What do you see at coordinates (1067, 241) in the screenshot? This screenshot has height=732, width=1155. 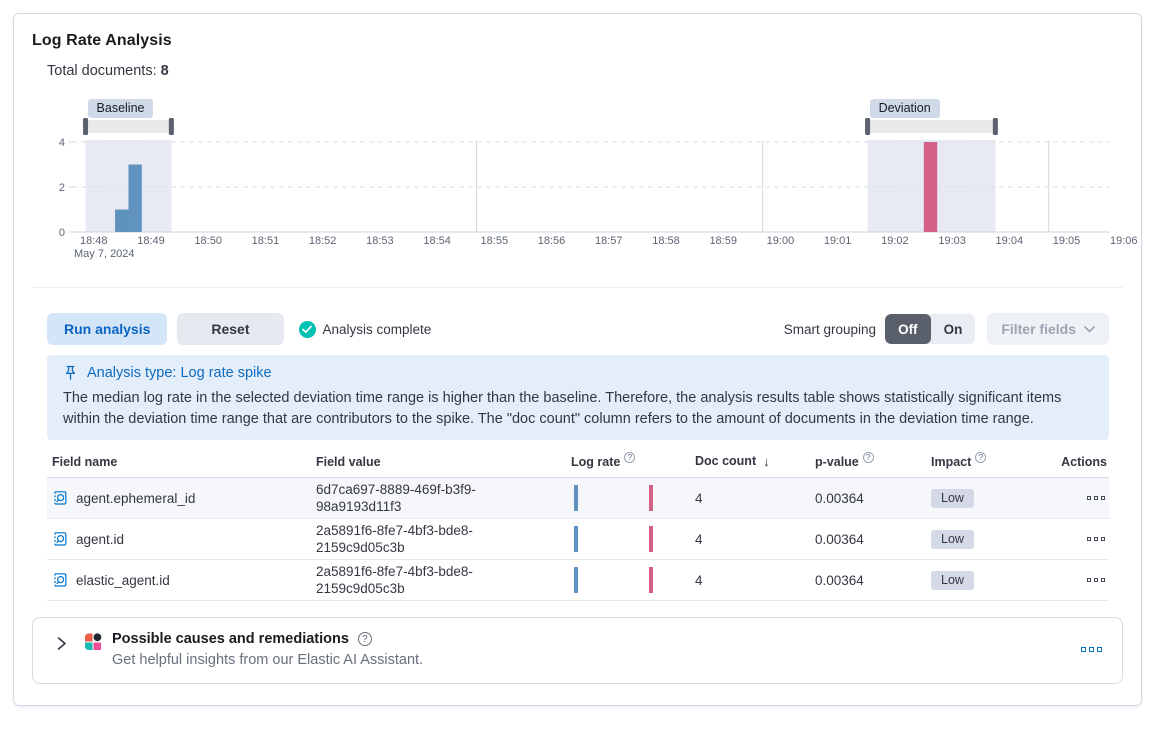 I see `x-tick-label: 19:05` at bounding box center [1067, 241].